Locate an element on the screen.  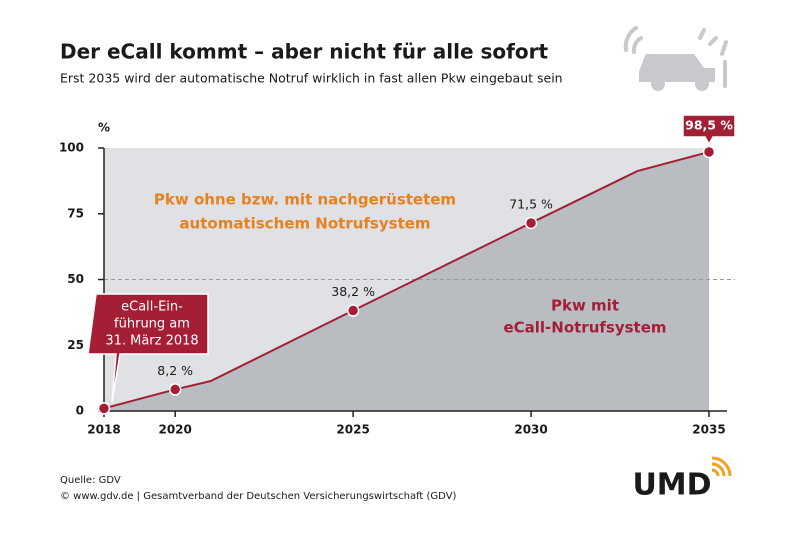
y-tick-label: 0 is located at coordinates (80, 411).